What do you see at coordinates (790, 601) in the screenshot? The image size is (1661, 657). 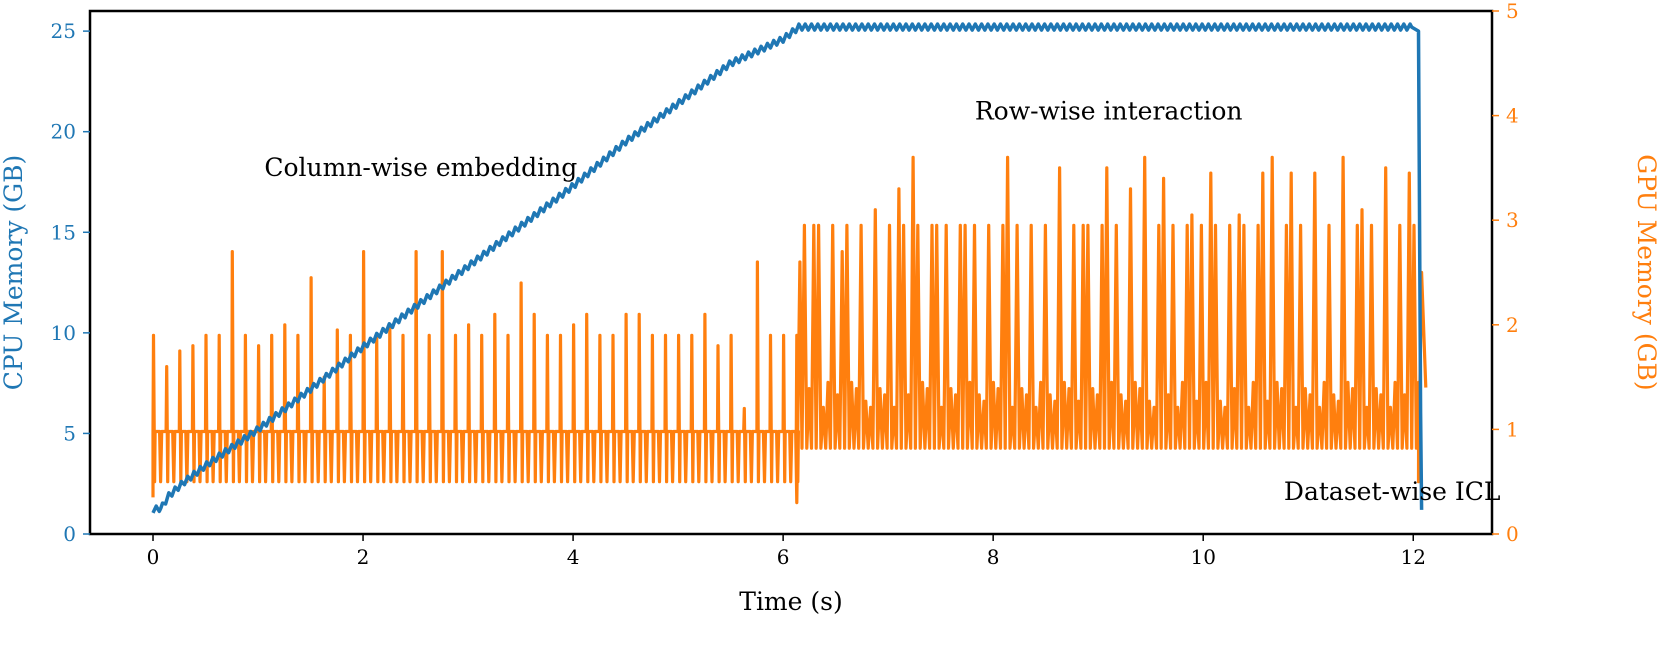 I see `x-axis-title: Time (s)` at bounding box center [790, 601].